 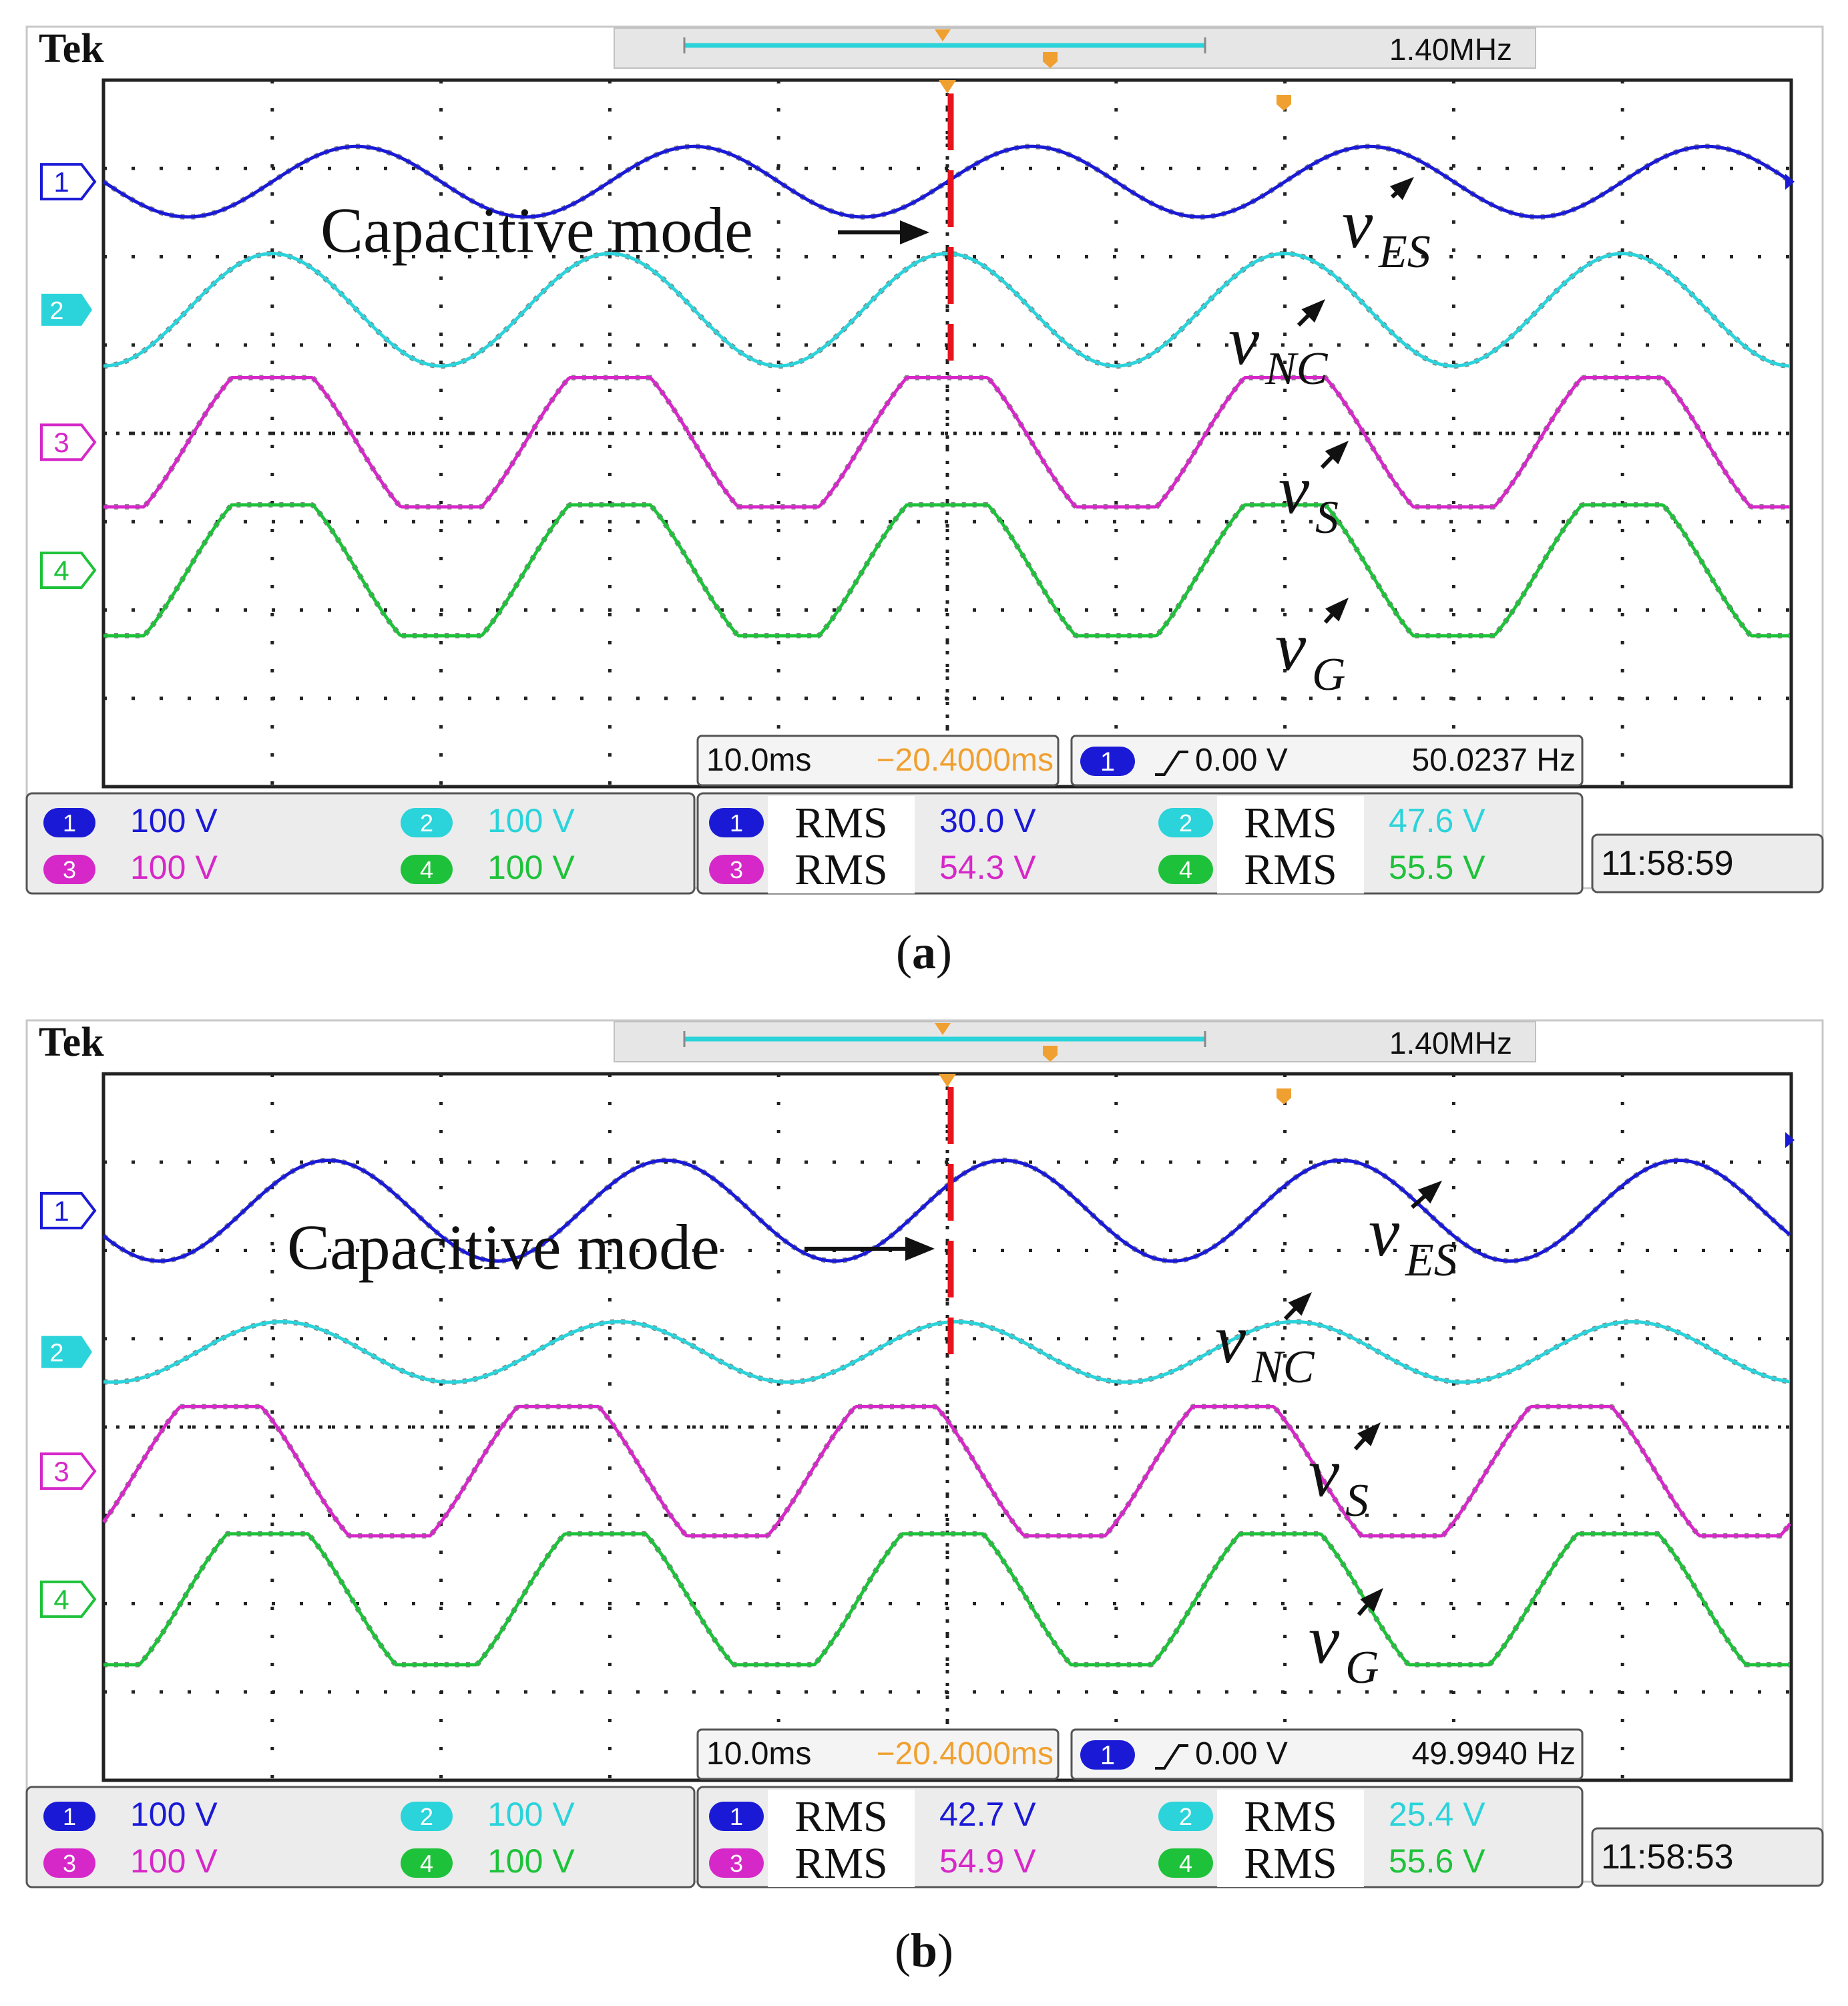 I want to click on ch2-marker-shape, so click(x=66, y=309).